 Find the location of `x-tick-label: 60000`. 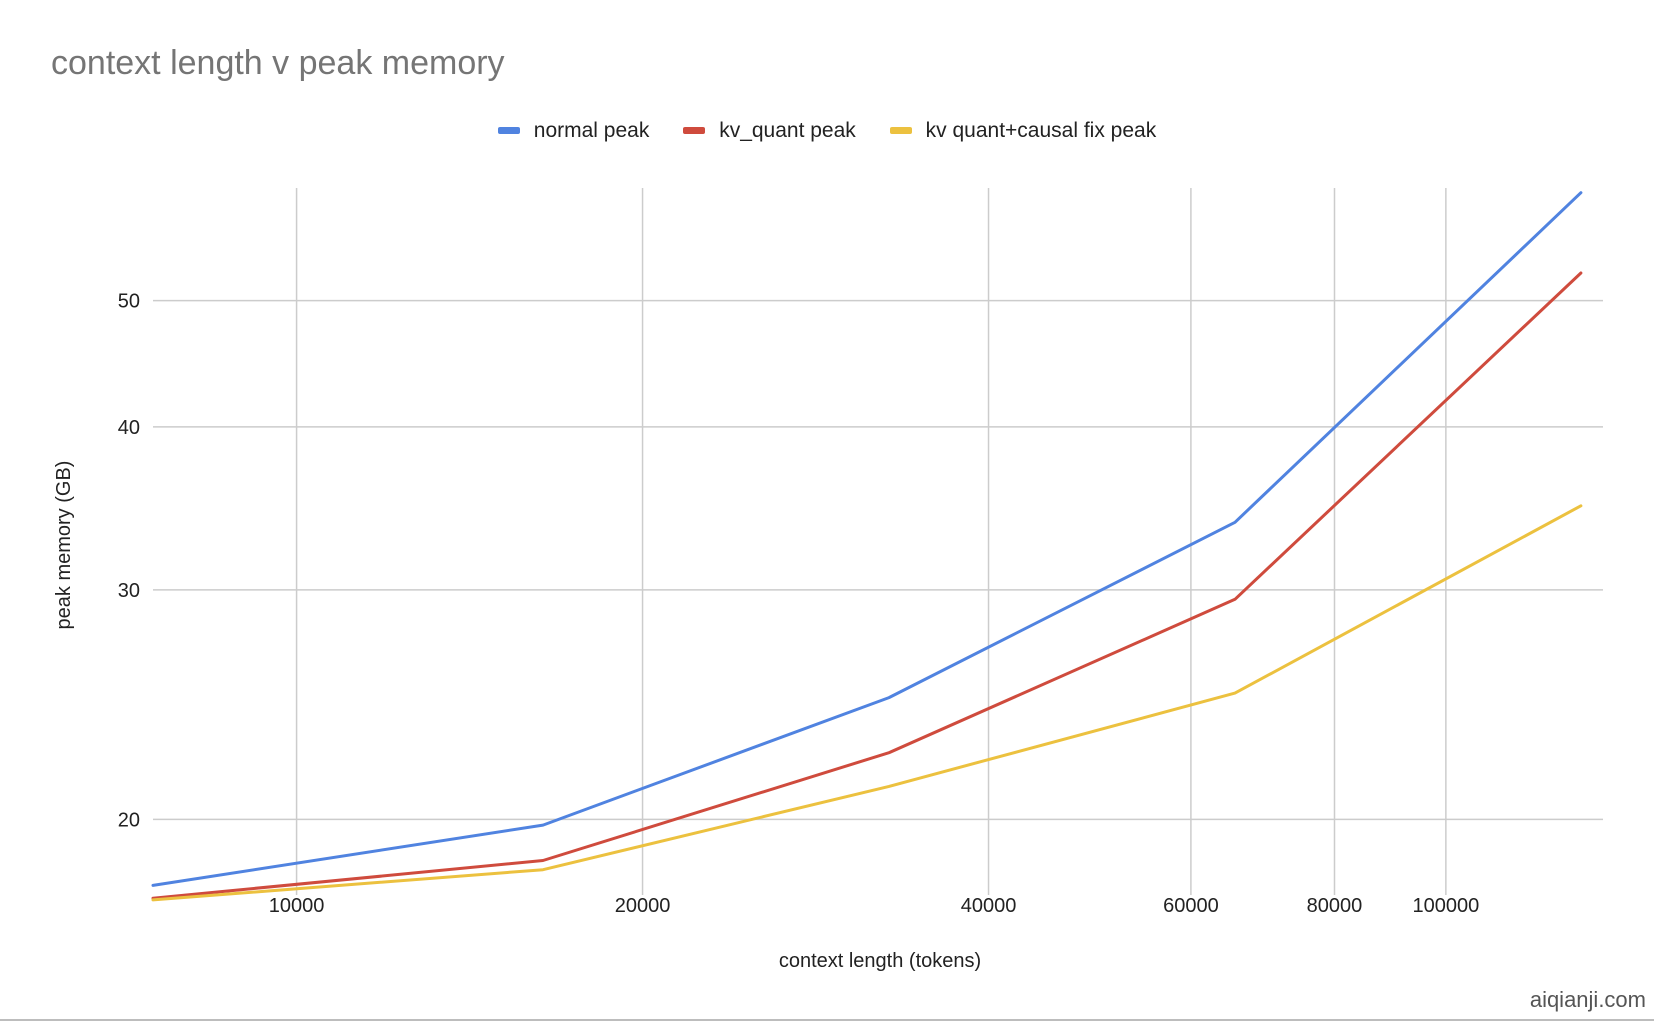

x-tick-label: 60000 is located at coordinates (1191, 906).